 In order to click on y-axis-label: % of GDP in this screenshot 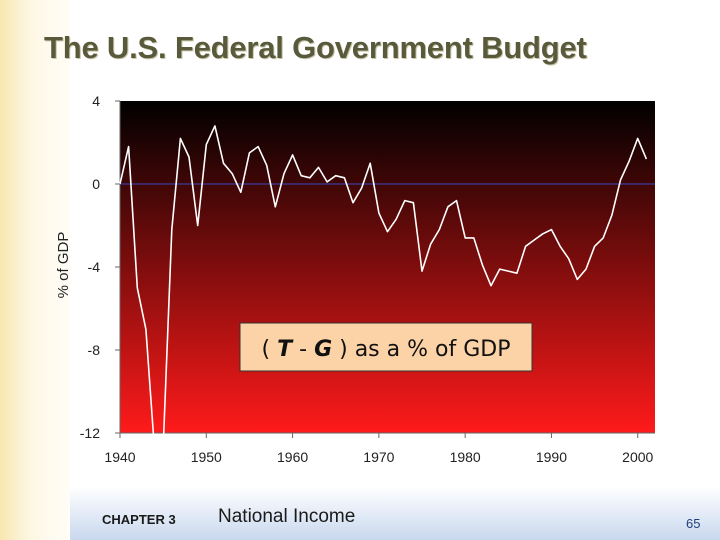, I will do `click(63, 265)`.